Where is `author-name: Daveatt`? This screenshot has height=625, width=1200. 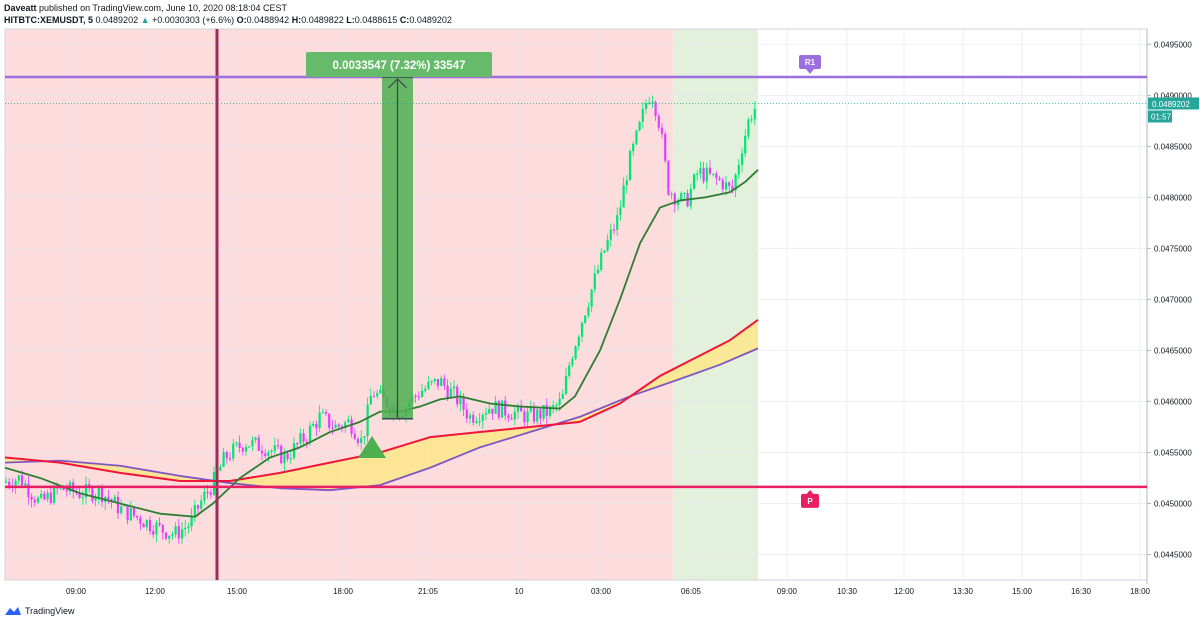
author-name: Daveatt is located at coordinates (20, 8).